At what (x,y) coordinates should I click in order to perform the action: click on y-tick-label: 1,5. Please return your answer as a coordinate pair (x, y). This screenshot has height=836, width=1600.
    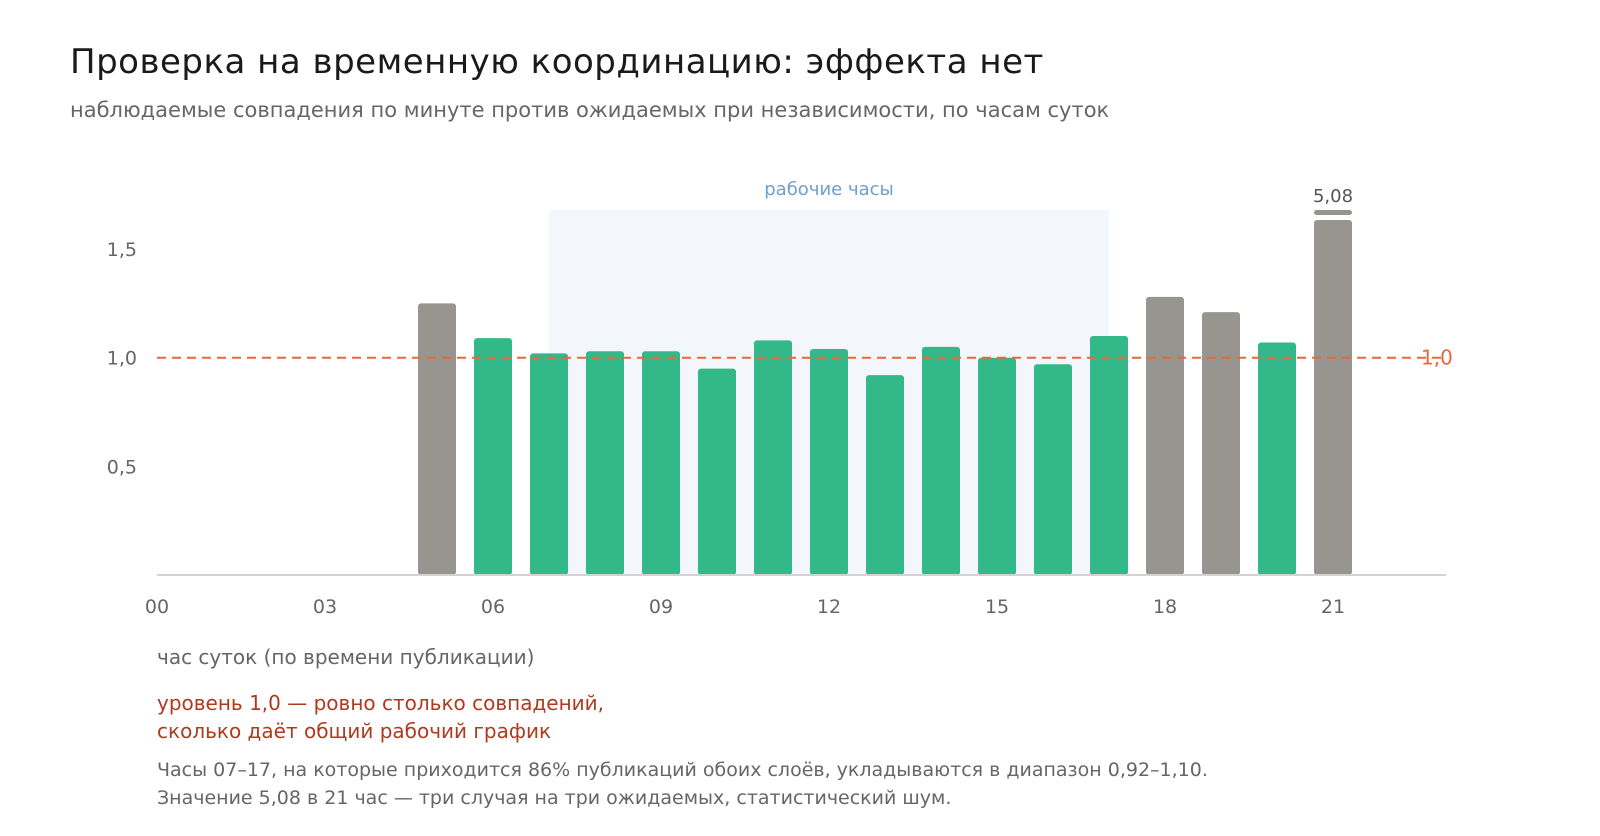
    Looking at the image, I should click on (122, 250).